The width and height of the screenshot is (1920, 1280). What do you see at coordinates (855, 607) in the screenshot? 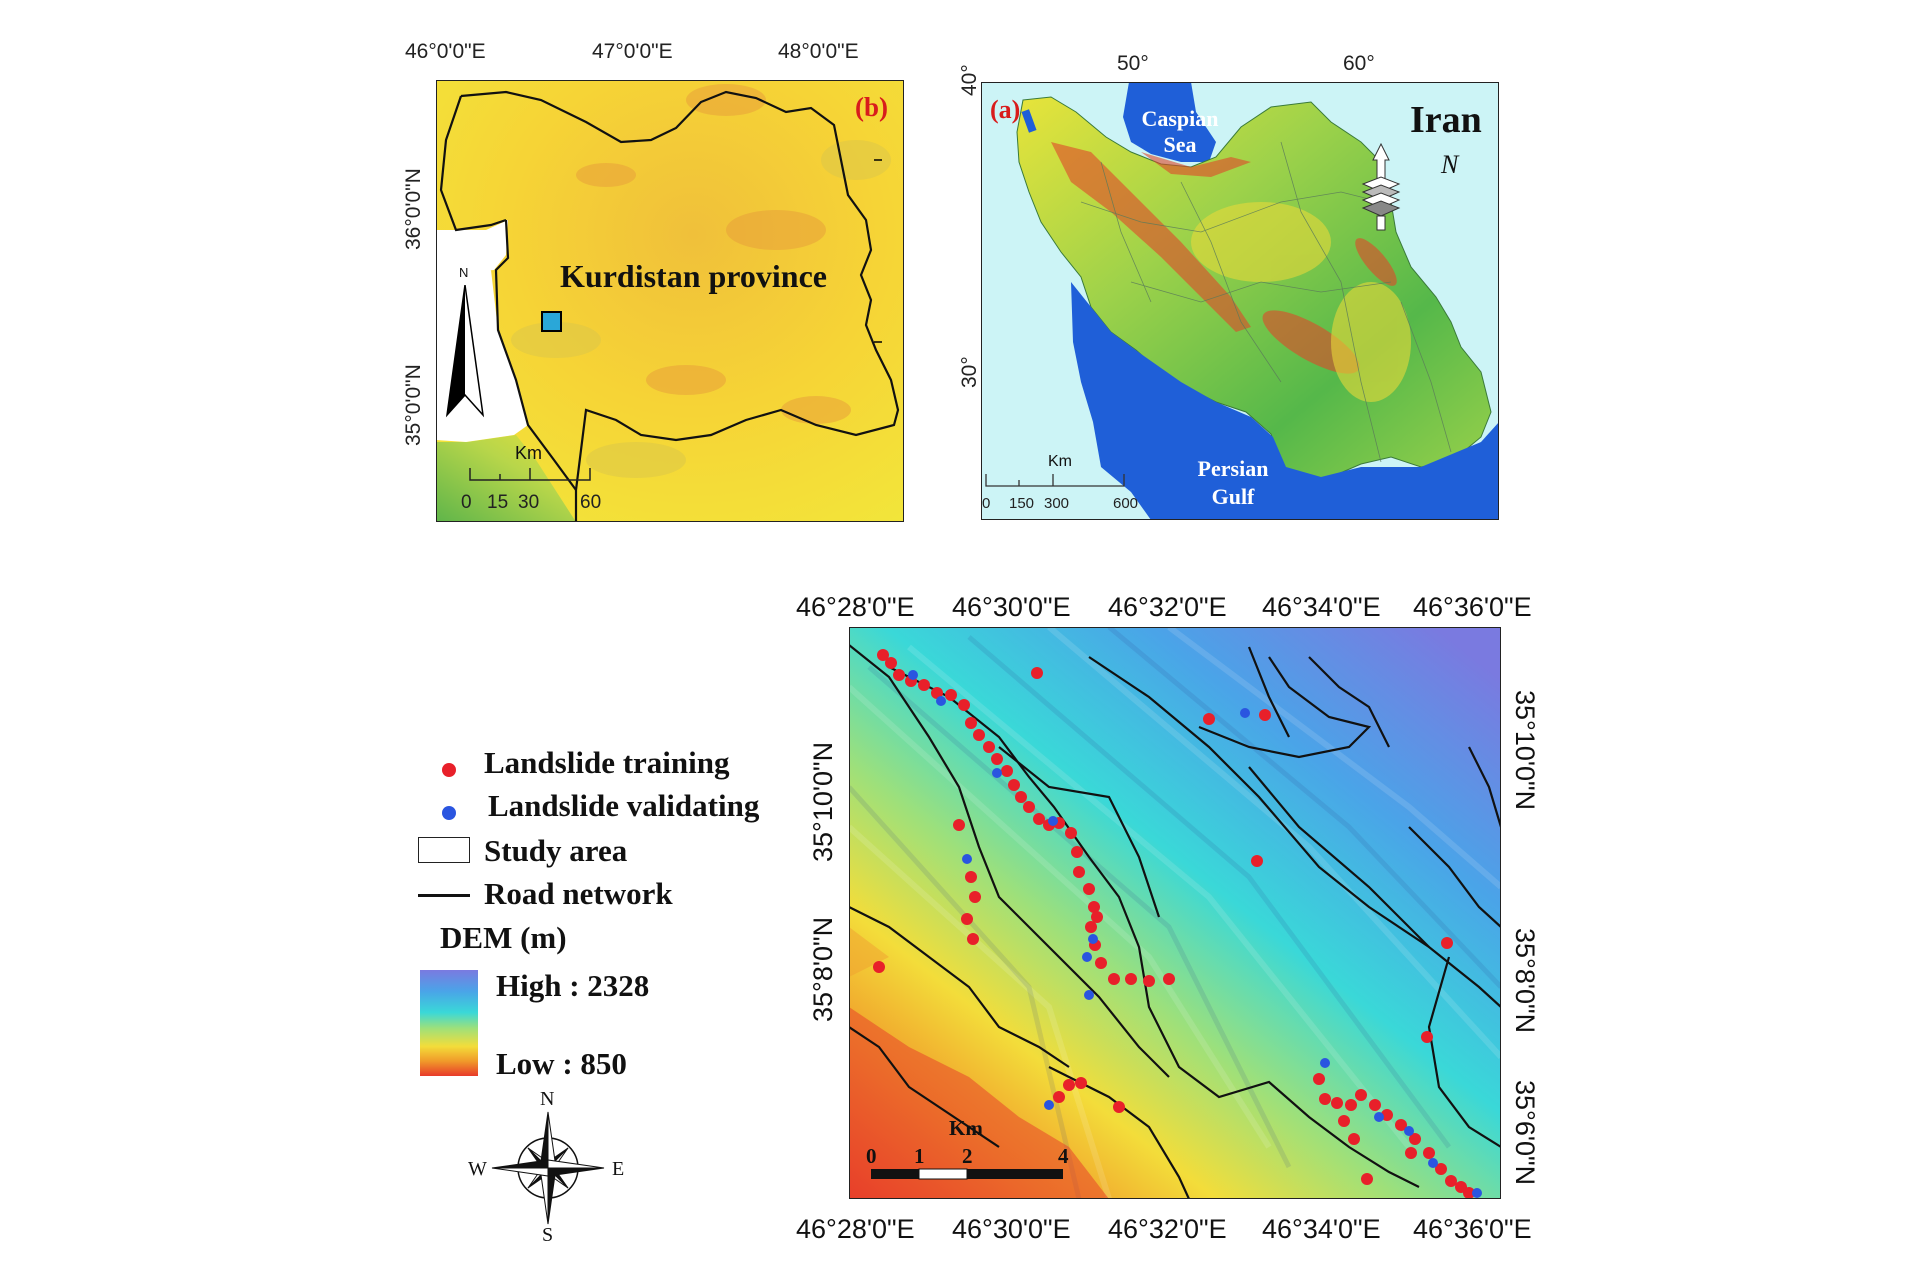
I see `main-top-tick-1: 46°28'0"E` at bounding box center [855, 607].